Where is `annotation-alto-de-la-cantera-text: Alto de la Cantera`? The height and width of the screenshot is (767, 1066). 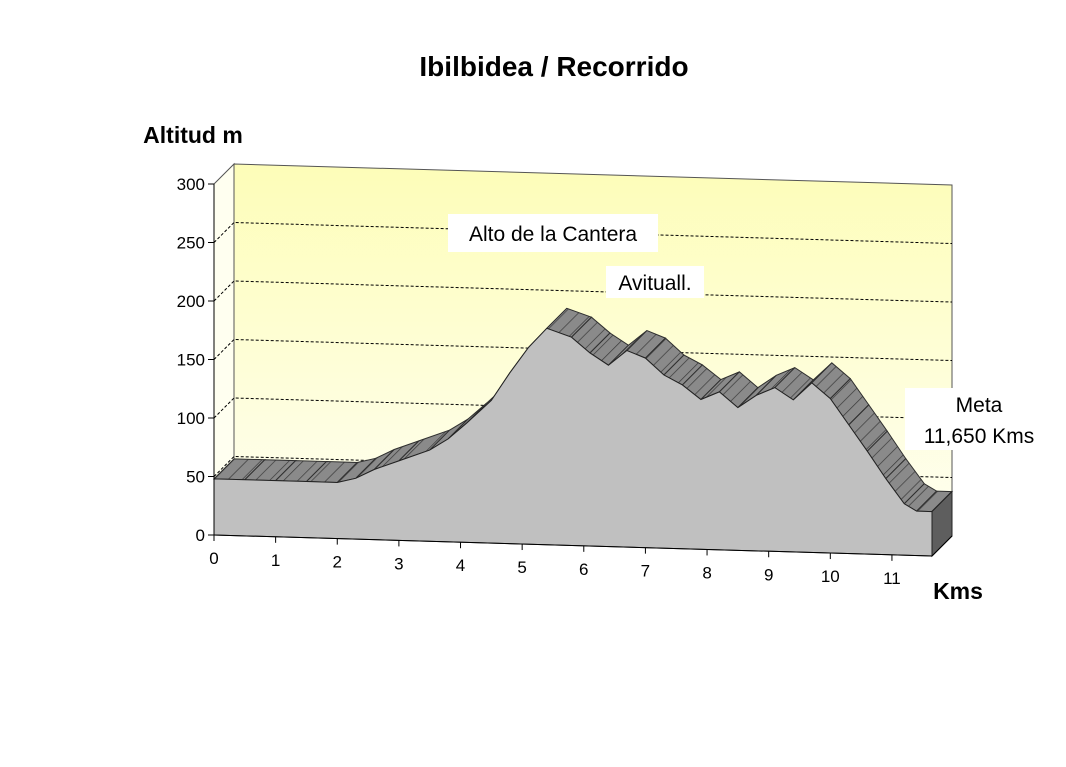
annotation-alto-de-la-cantera-text: Alto de la Cantera is located at coordinates (553, 234).